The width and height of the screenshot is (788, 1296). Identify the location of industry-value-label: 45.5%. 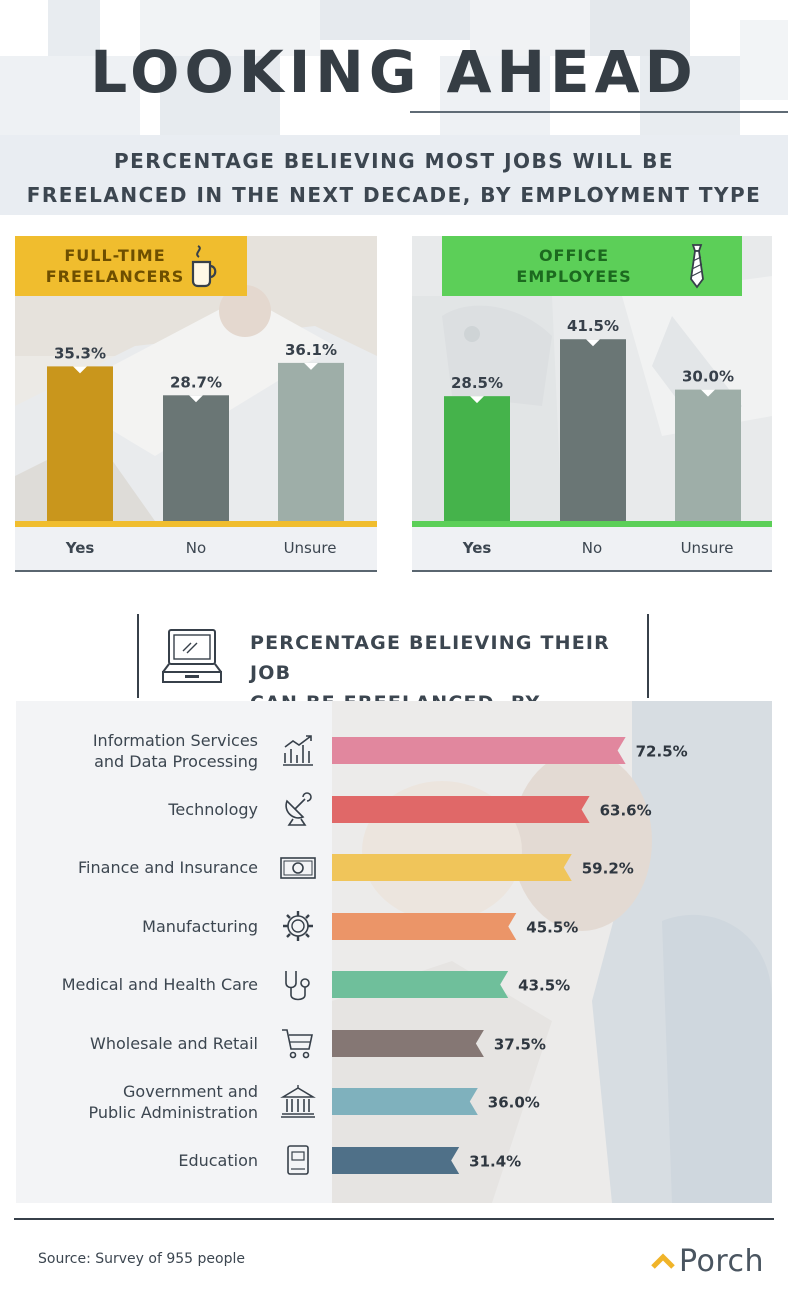
(552, 927).